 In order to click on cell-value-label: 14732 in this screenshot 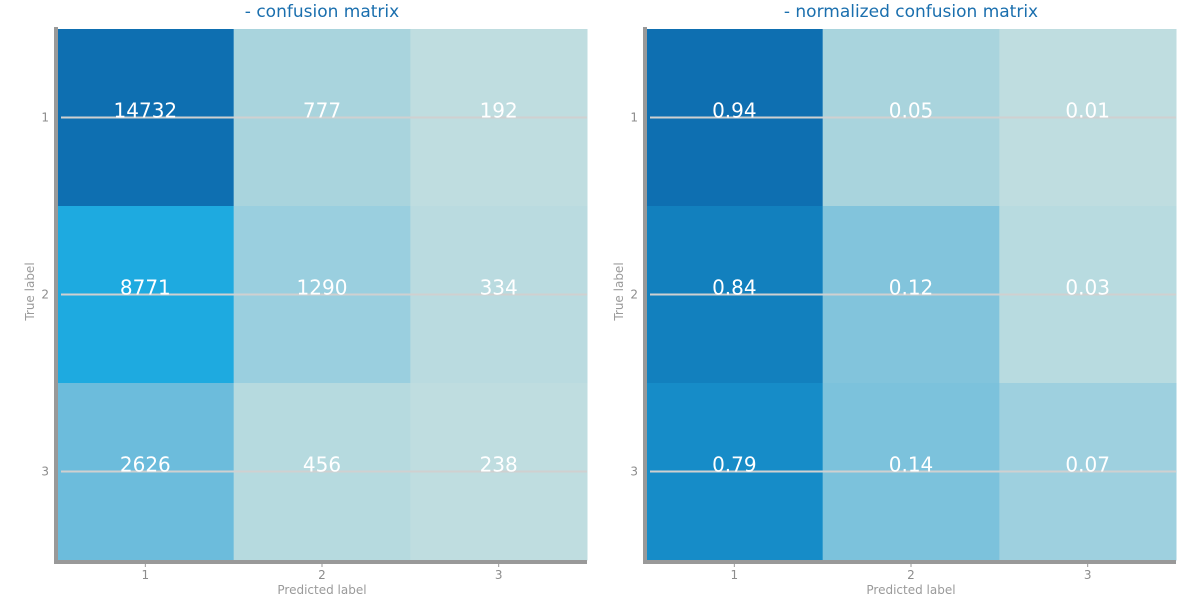, I will do `click(146, 111)`.